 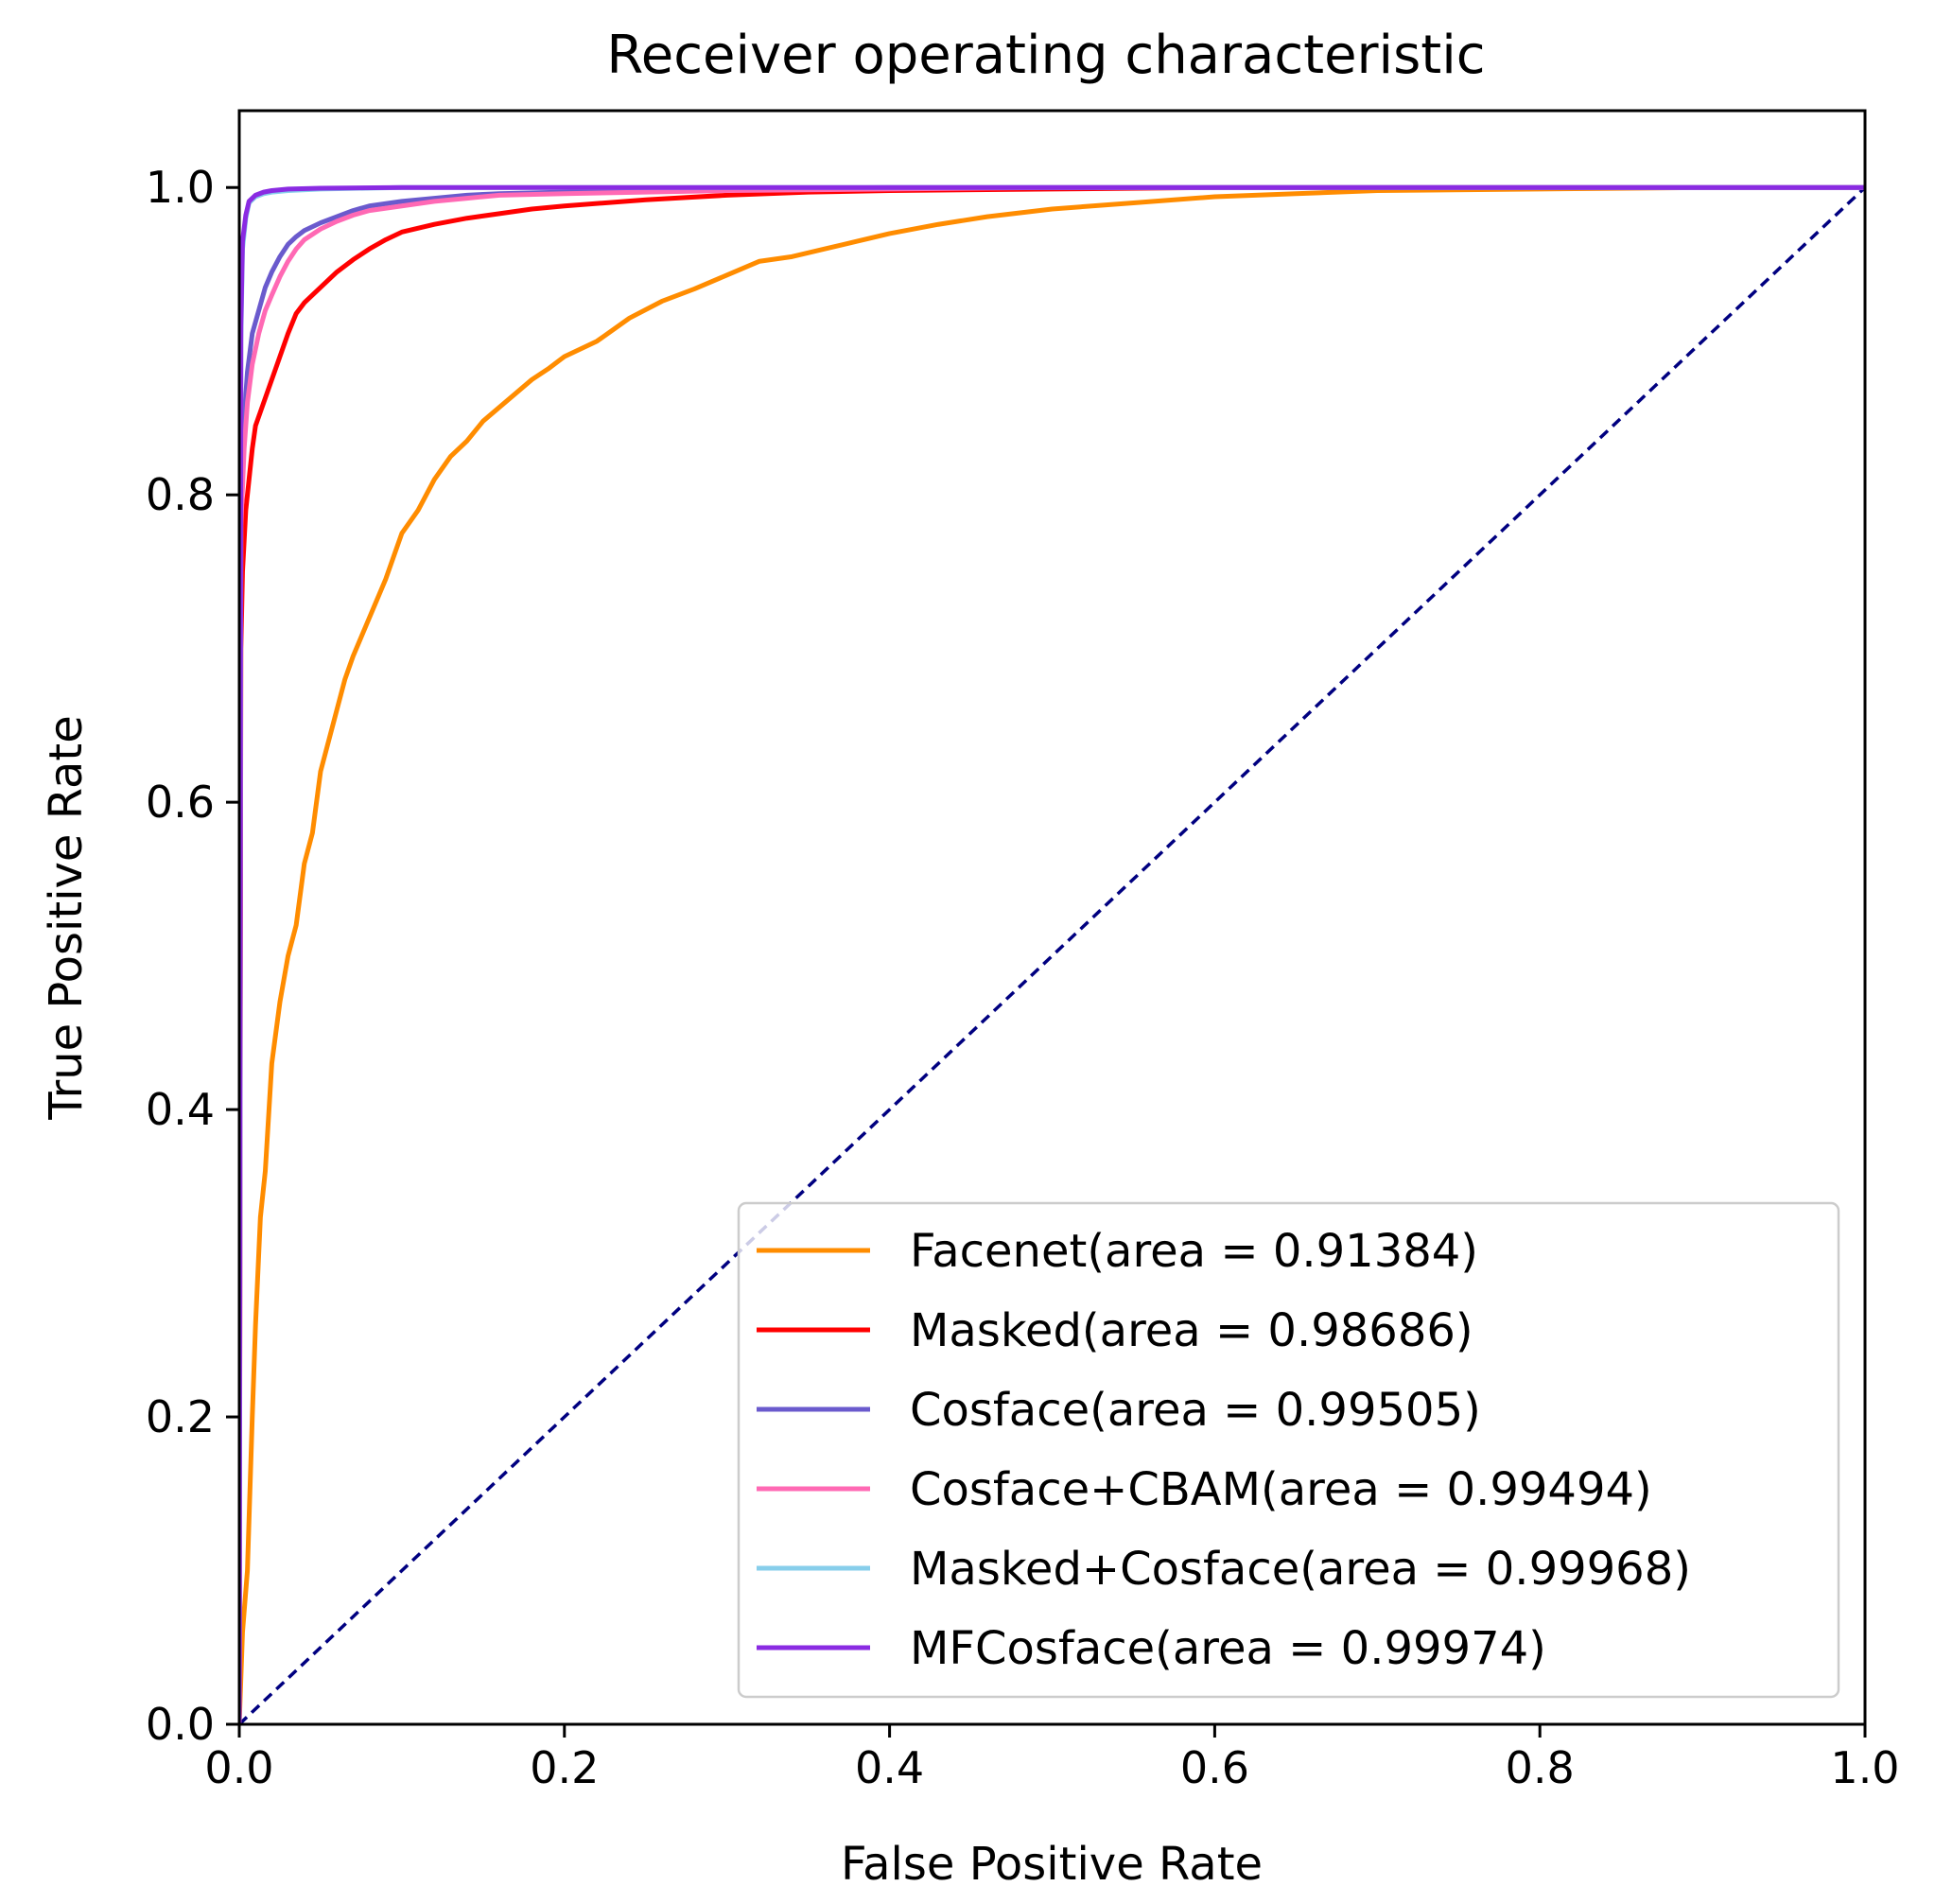 What do you see at coordinates (66, 918) in the screenshot?
I see `y-axis-label: True Positive Rate` at bounding box center [66, 918].